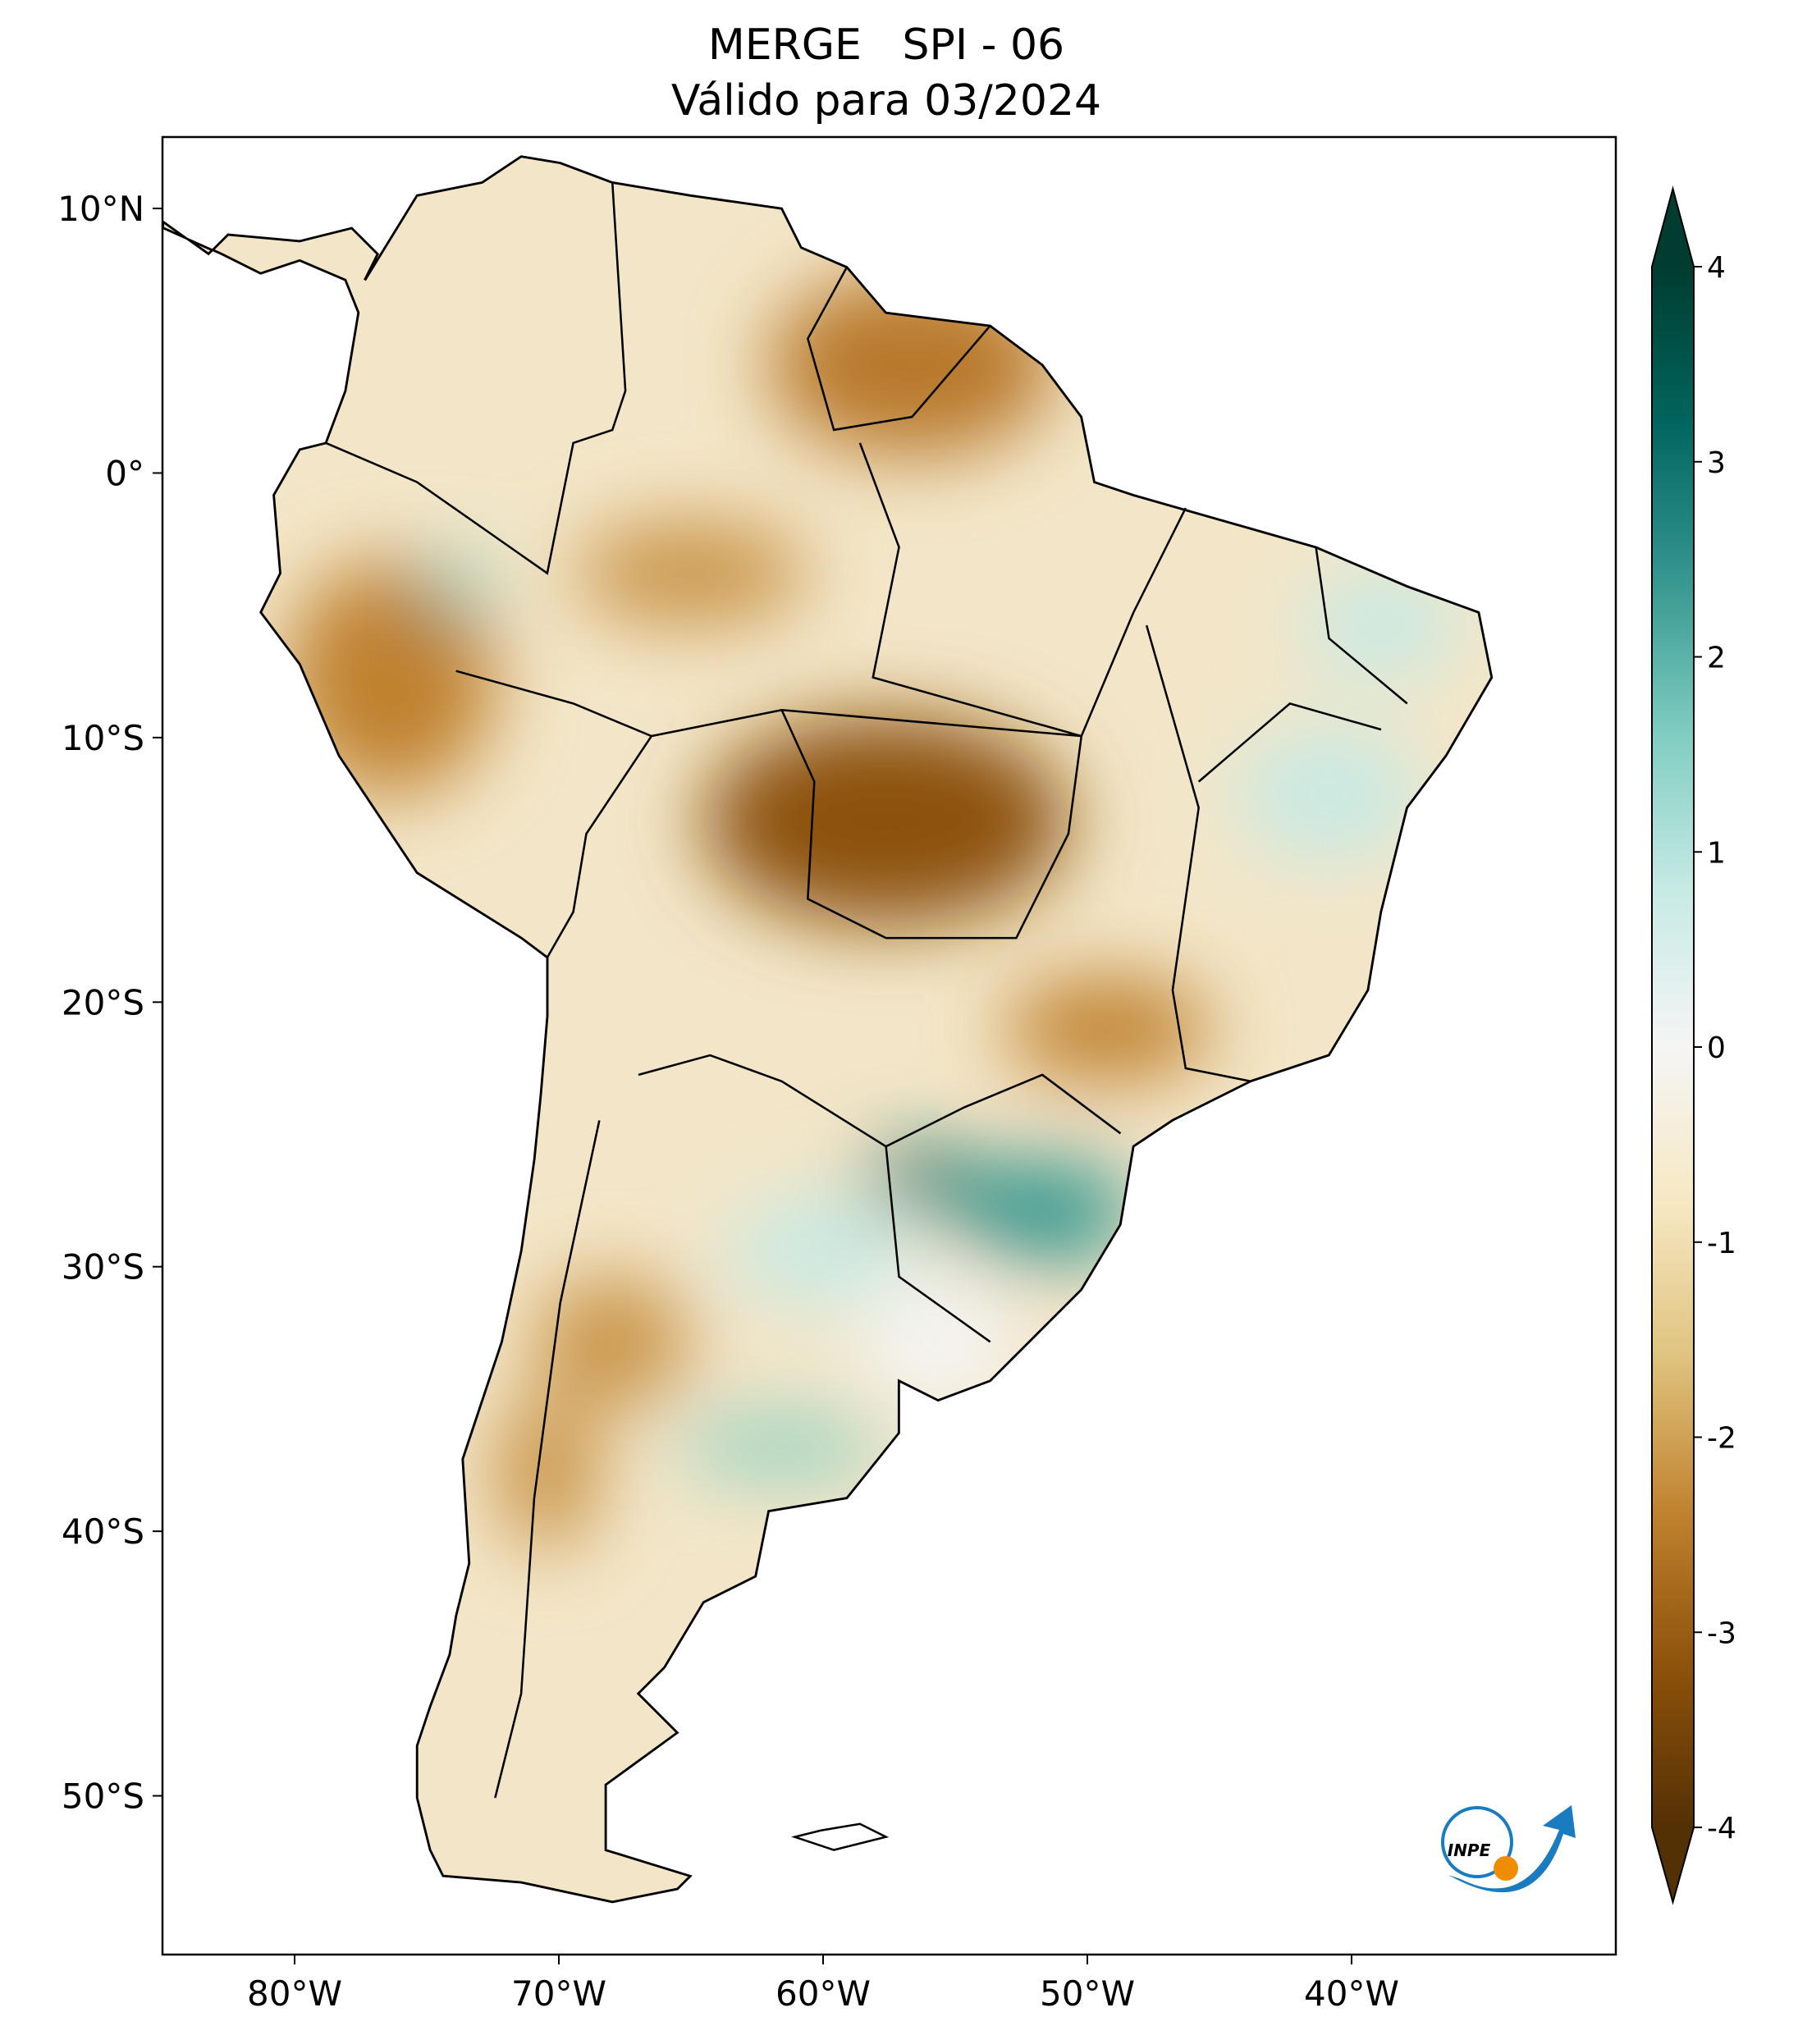 The height and width of the screenshot is (2044, 1798). I want to click on colorbar-scale, so click(1673, 1047).